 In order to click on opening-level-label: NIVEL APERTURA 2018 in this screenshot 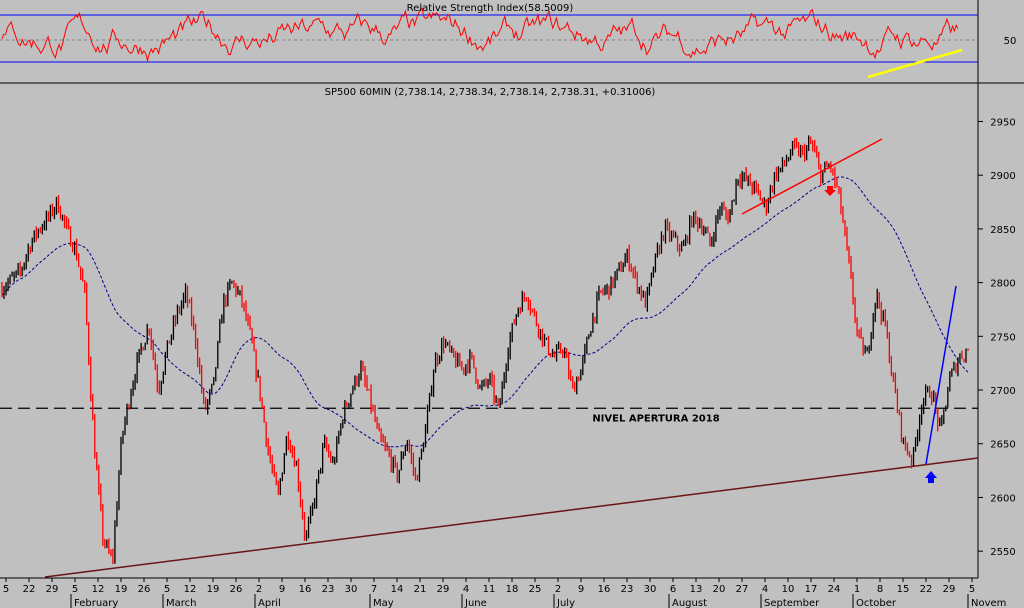, I will do `click(655, 418)`.